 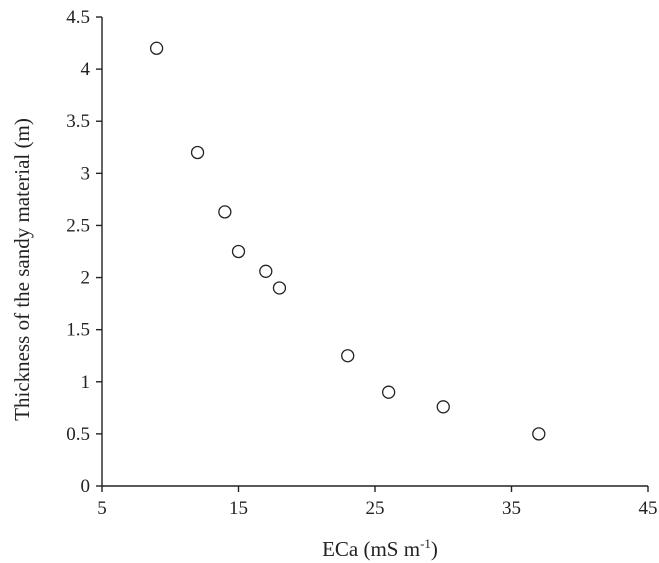 I want to click on y-tick-label: 1.5, so click(x=78, y=330).